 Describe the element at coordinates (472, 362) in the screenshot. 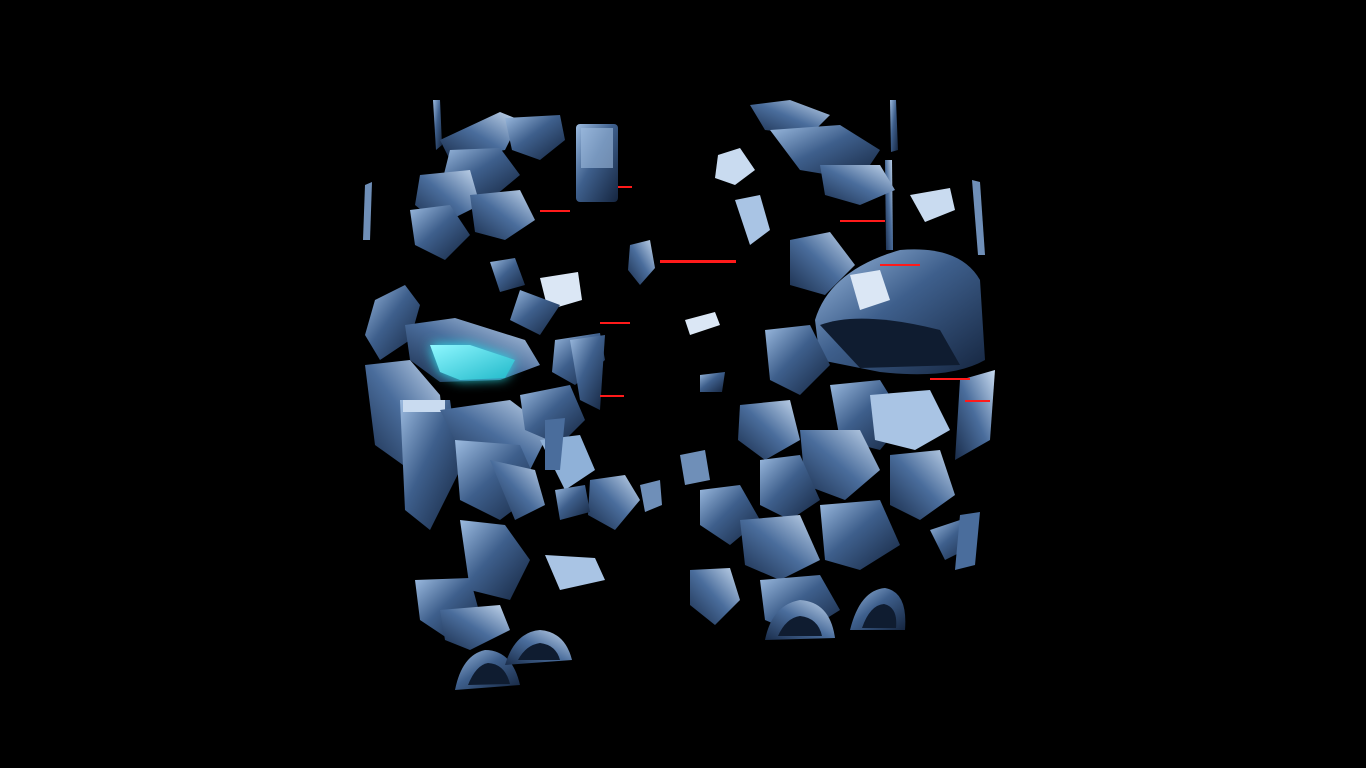

I see `visor-glow-icon` at that location.